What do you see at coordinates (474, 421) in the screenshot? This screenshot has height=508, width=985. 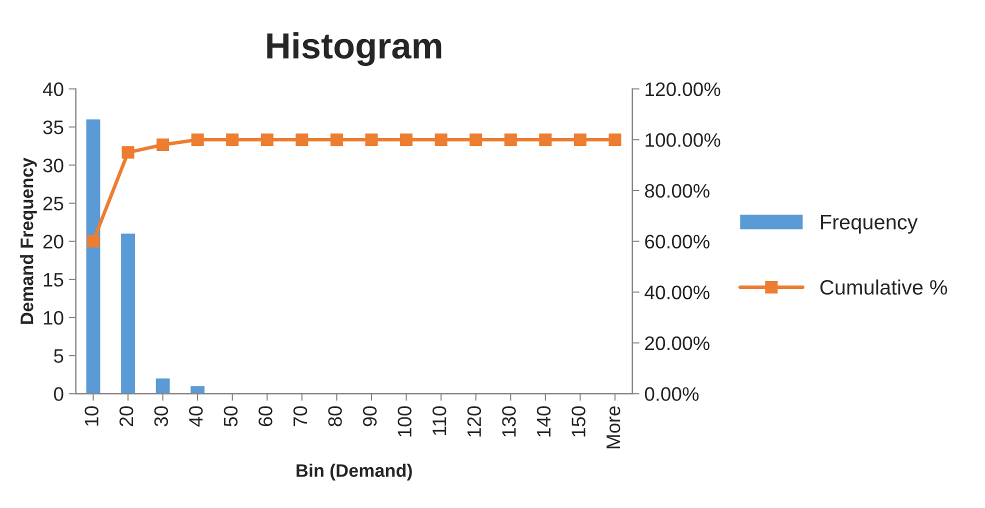 I see `x-tick-label: 120` at bounding box center [474, 421].